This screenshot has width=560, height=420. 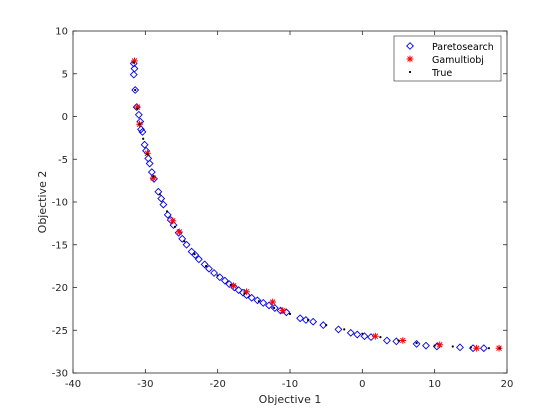 I want to click on y-tick-label: -5, so click(x=63, y=160).